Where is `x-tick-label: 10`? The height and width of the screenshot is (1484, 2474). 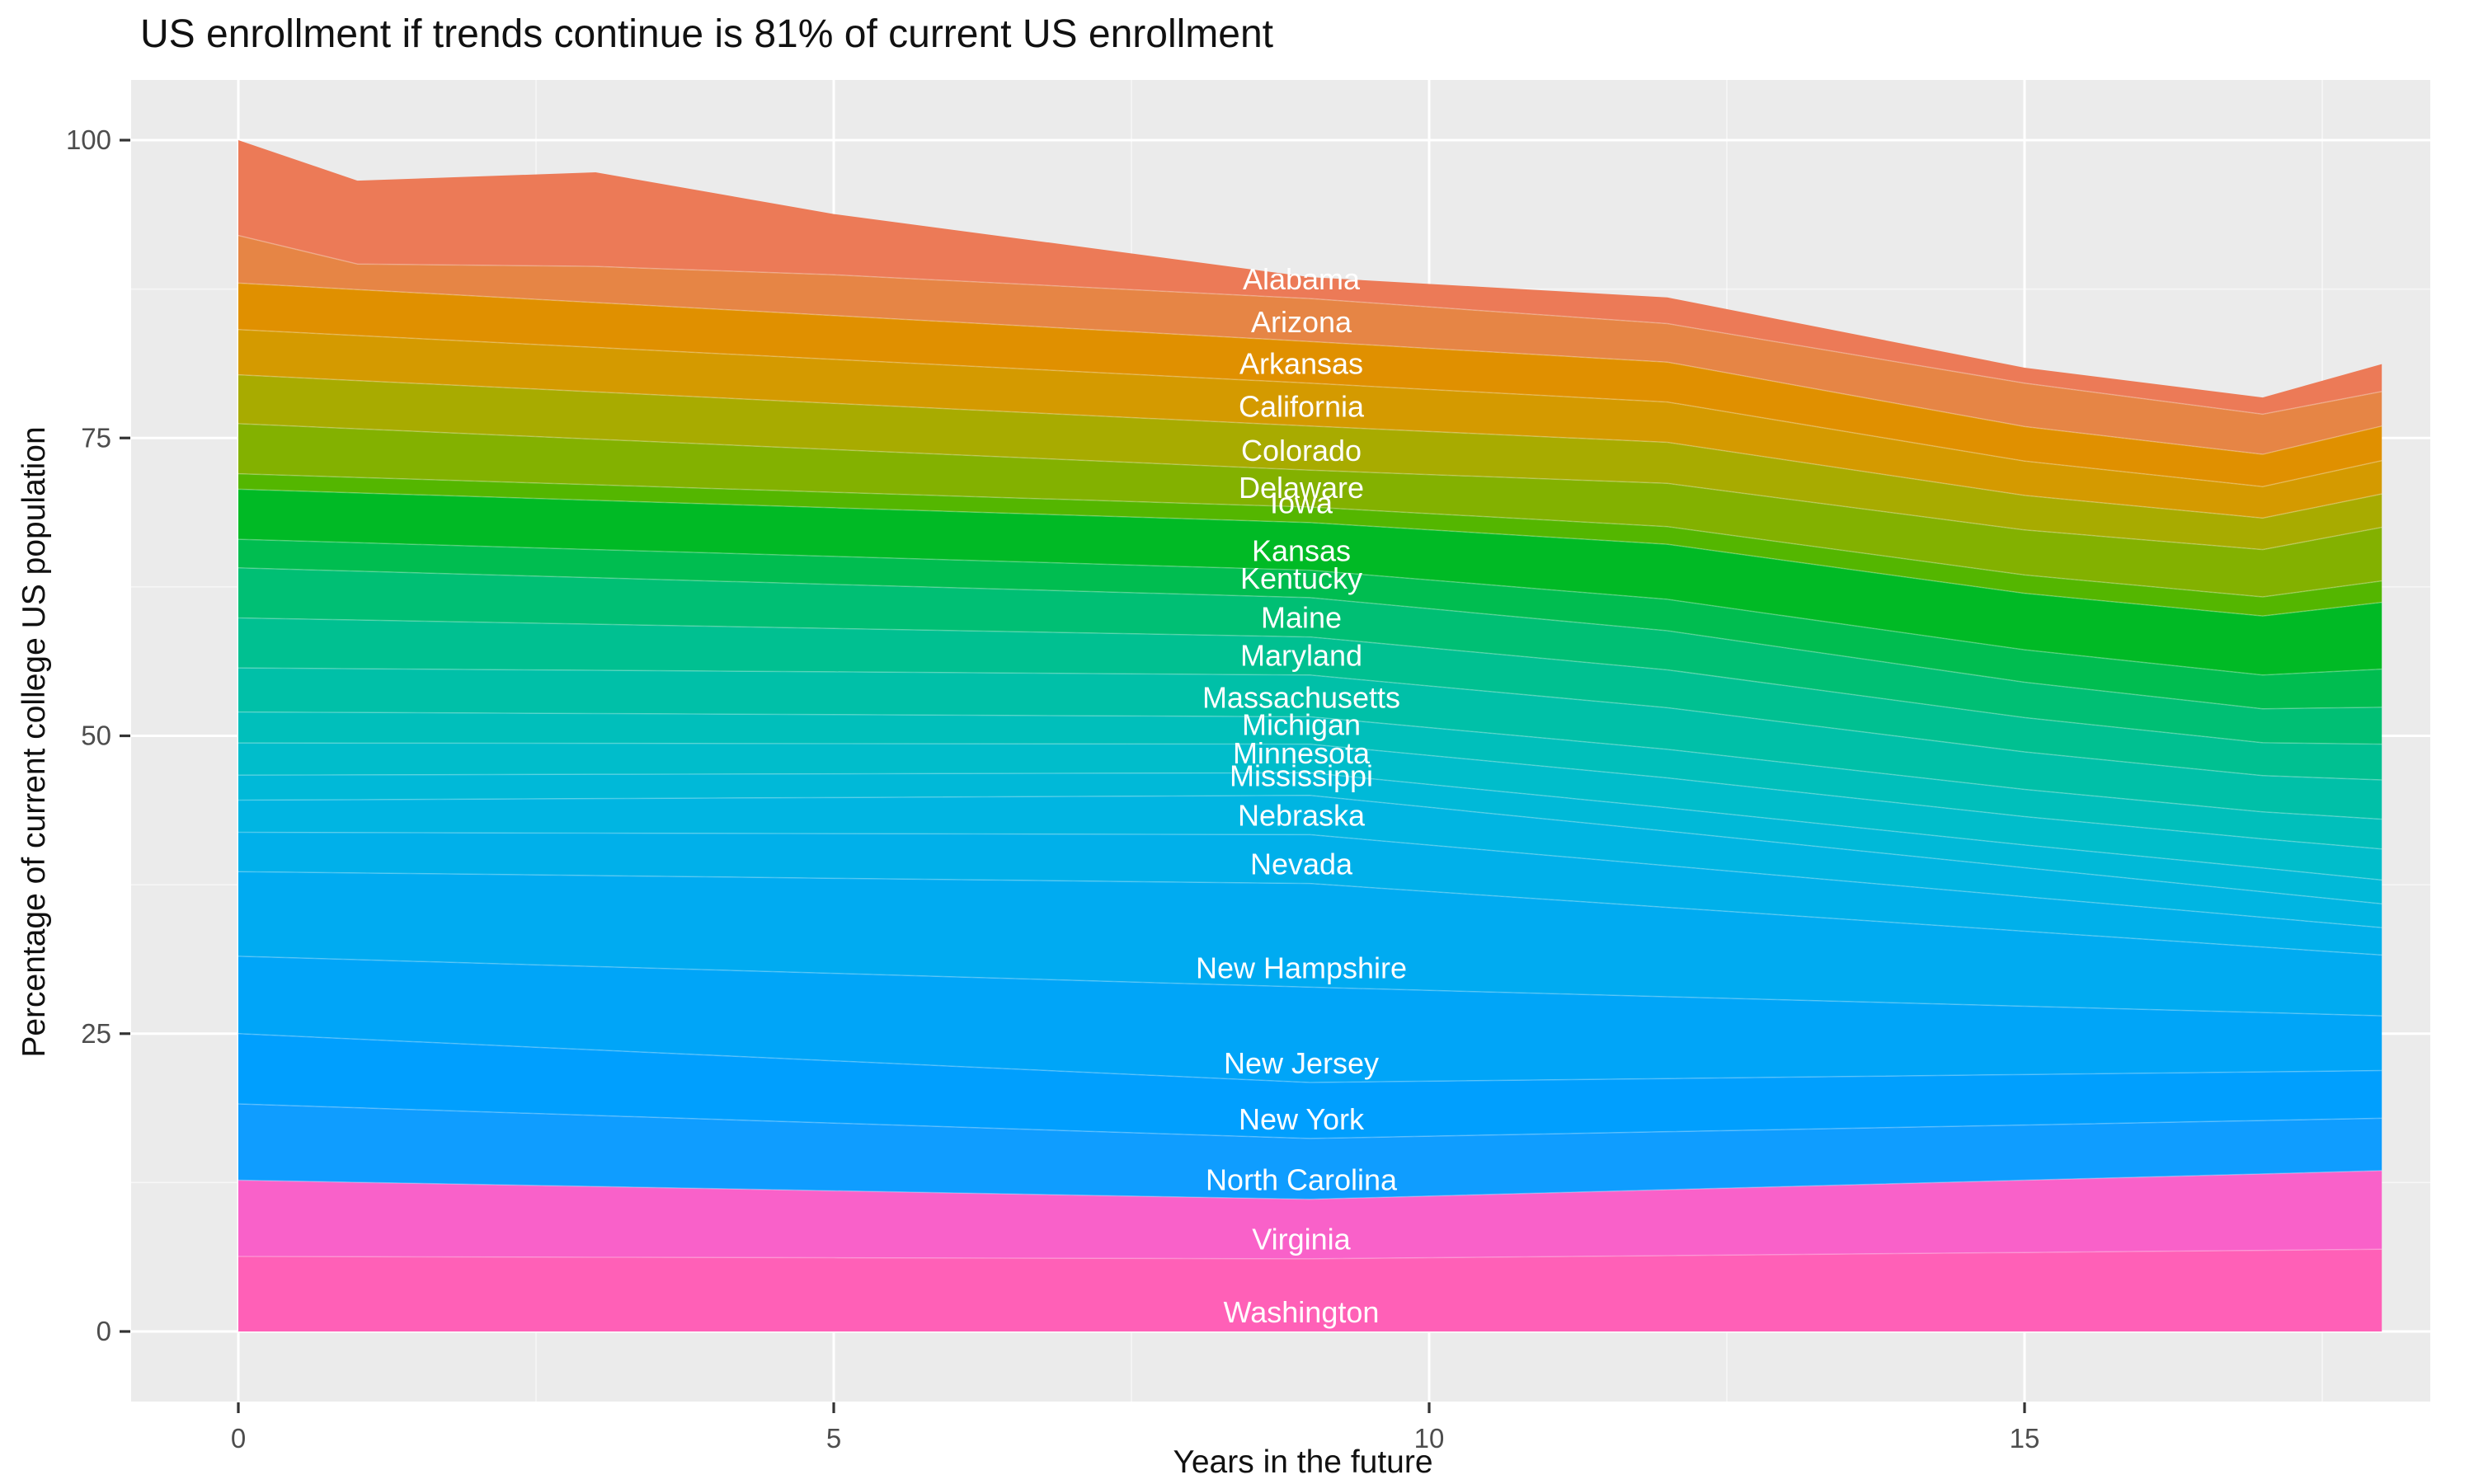 x-tick-label: 10 is located at coordinates (1429, 1438).